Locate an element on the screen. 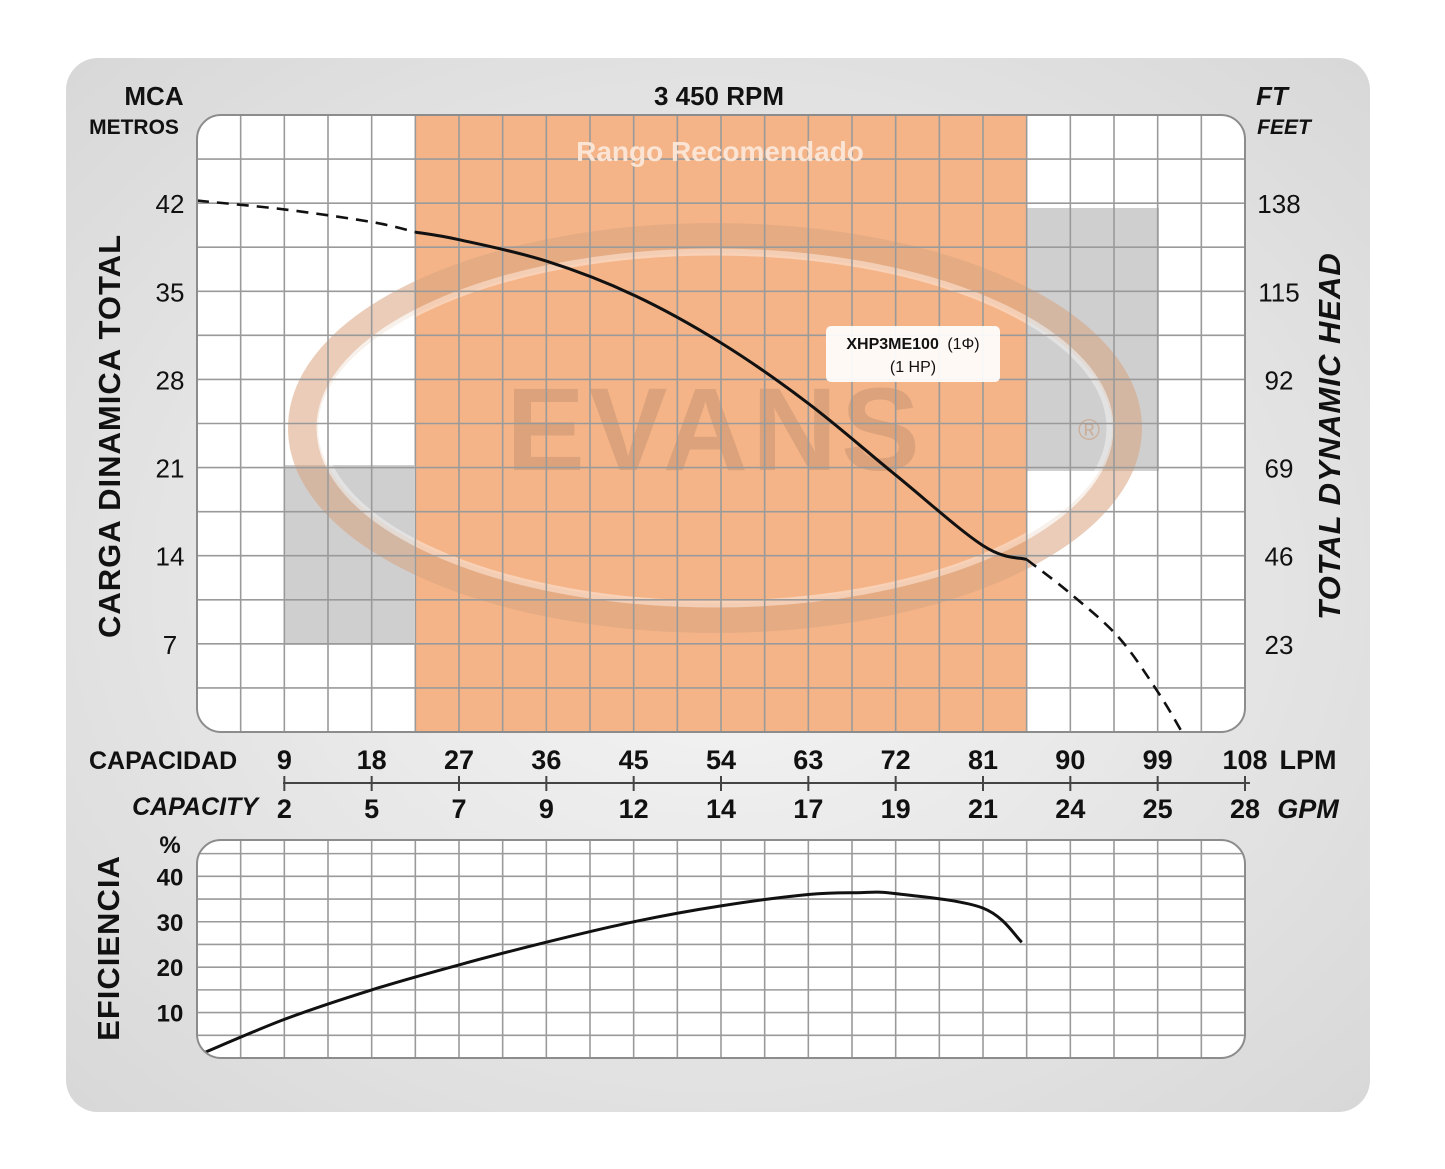  gpm-tick-label: 19 is located at coordinates (896, 809).